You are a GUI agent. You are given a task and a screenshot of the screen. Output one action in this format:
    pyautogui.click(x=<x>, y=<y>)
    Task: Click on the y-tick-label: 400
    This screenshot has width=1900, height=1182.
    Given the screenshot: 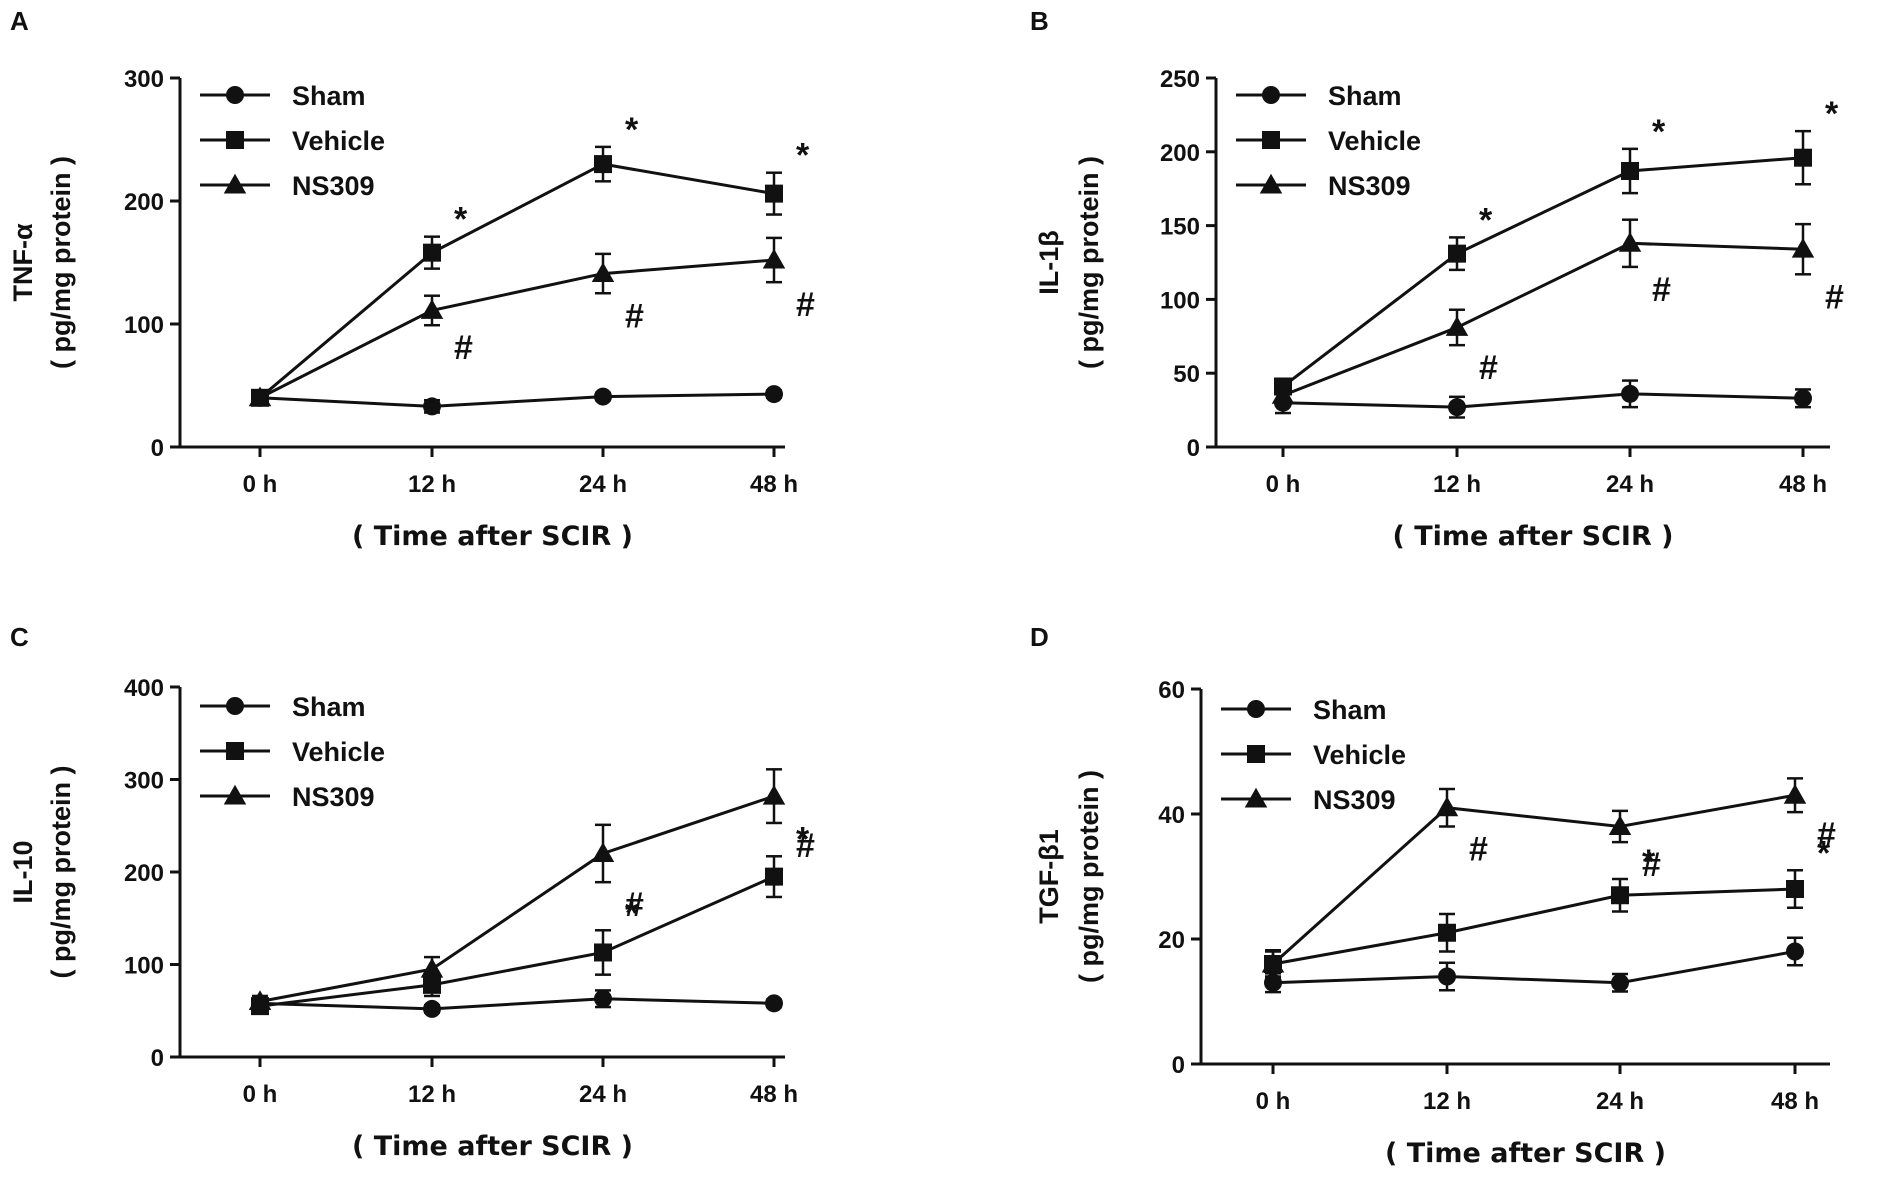 What is the action you would take?
    pyautogui.click(x=144, y=688)
    